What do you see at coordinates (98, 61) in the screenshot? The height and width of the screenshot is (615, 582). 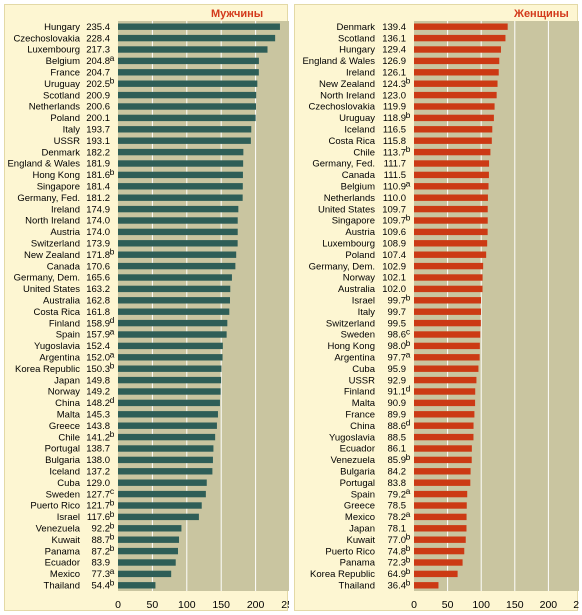 I see `value-label: 204.8` at bounding box center [98, 61].